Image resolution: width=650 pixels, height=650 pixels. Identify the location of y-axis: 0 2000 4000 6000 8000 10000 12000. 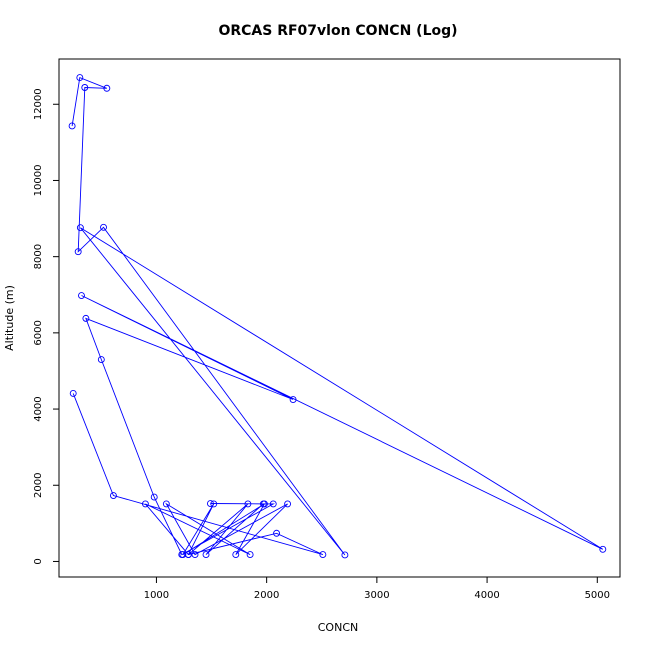
(46, 326).